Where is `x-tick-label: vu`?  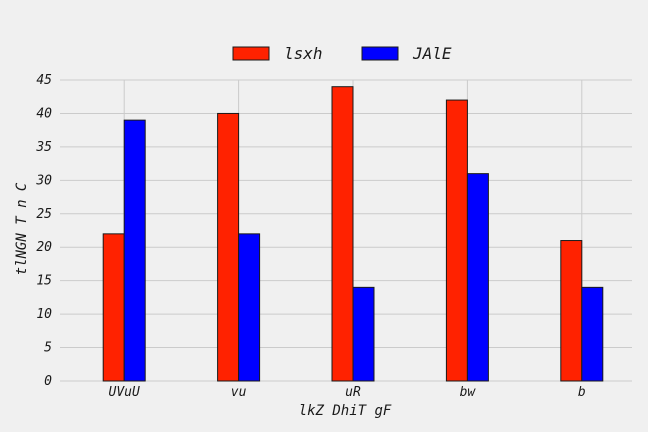
x-tick-label: vu is located at coordinates (239, 392).